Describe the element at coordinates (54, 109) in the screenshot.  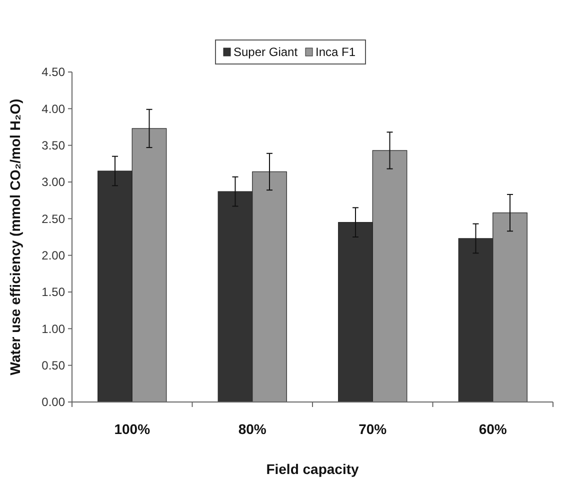
I see `y-tick-label: 4.00` at that location.